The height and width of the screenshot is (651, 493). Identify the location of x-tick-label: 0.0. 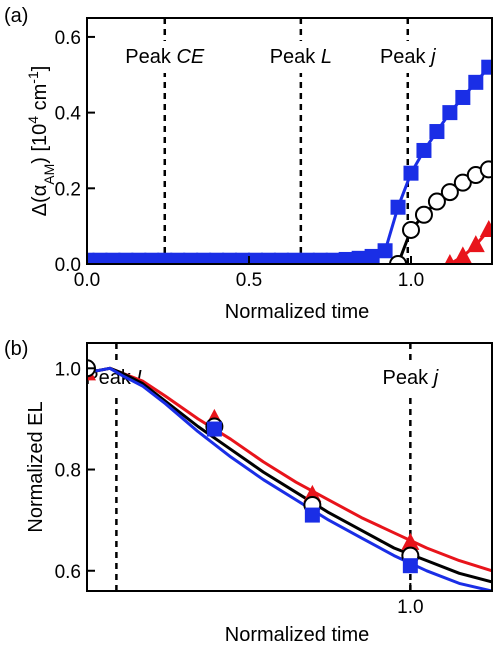
(87, 280).